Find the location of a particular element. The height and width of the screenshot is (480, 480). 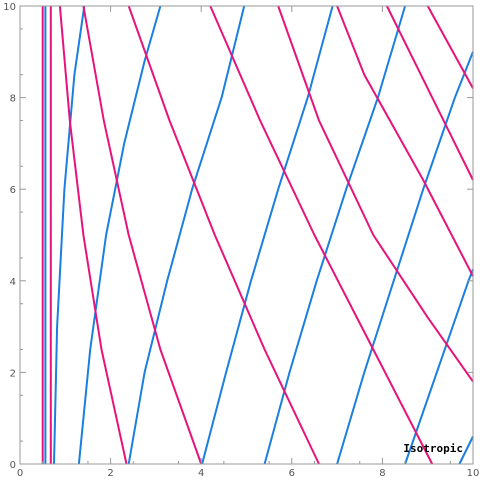

x-tick-label-6: 6 is located at coordinates (292, 473).